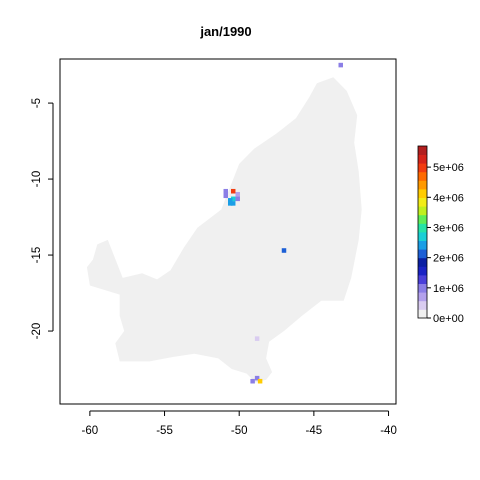  I want to click on colorbar-tick-label: 1e+06, so click(448, 289).